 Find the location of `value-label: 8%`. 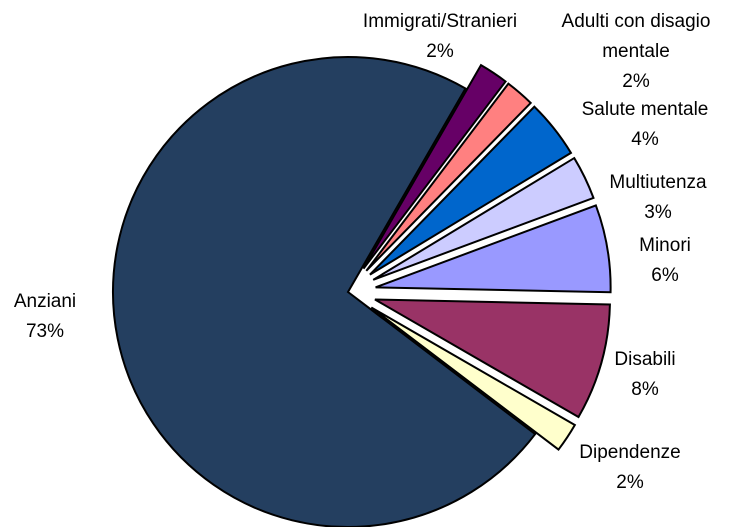

value-label: 8% is located at coordinates (645, 389).